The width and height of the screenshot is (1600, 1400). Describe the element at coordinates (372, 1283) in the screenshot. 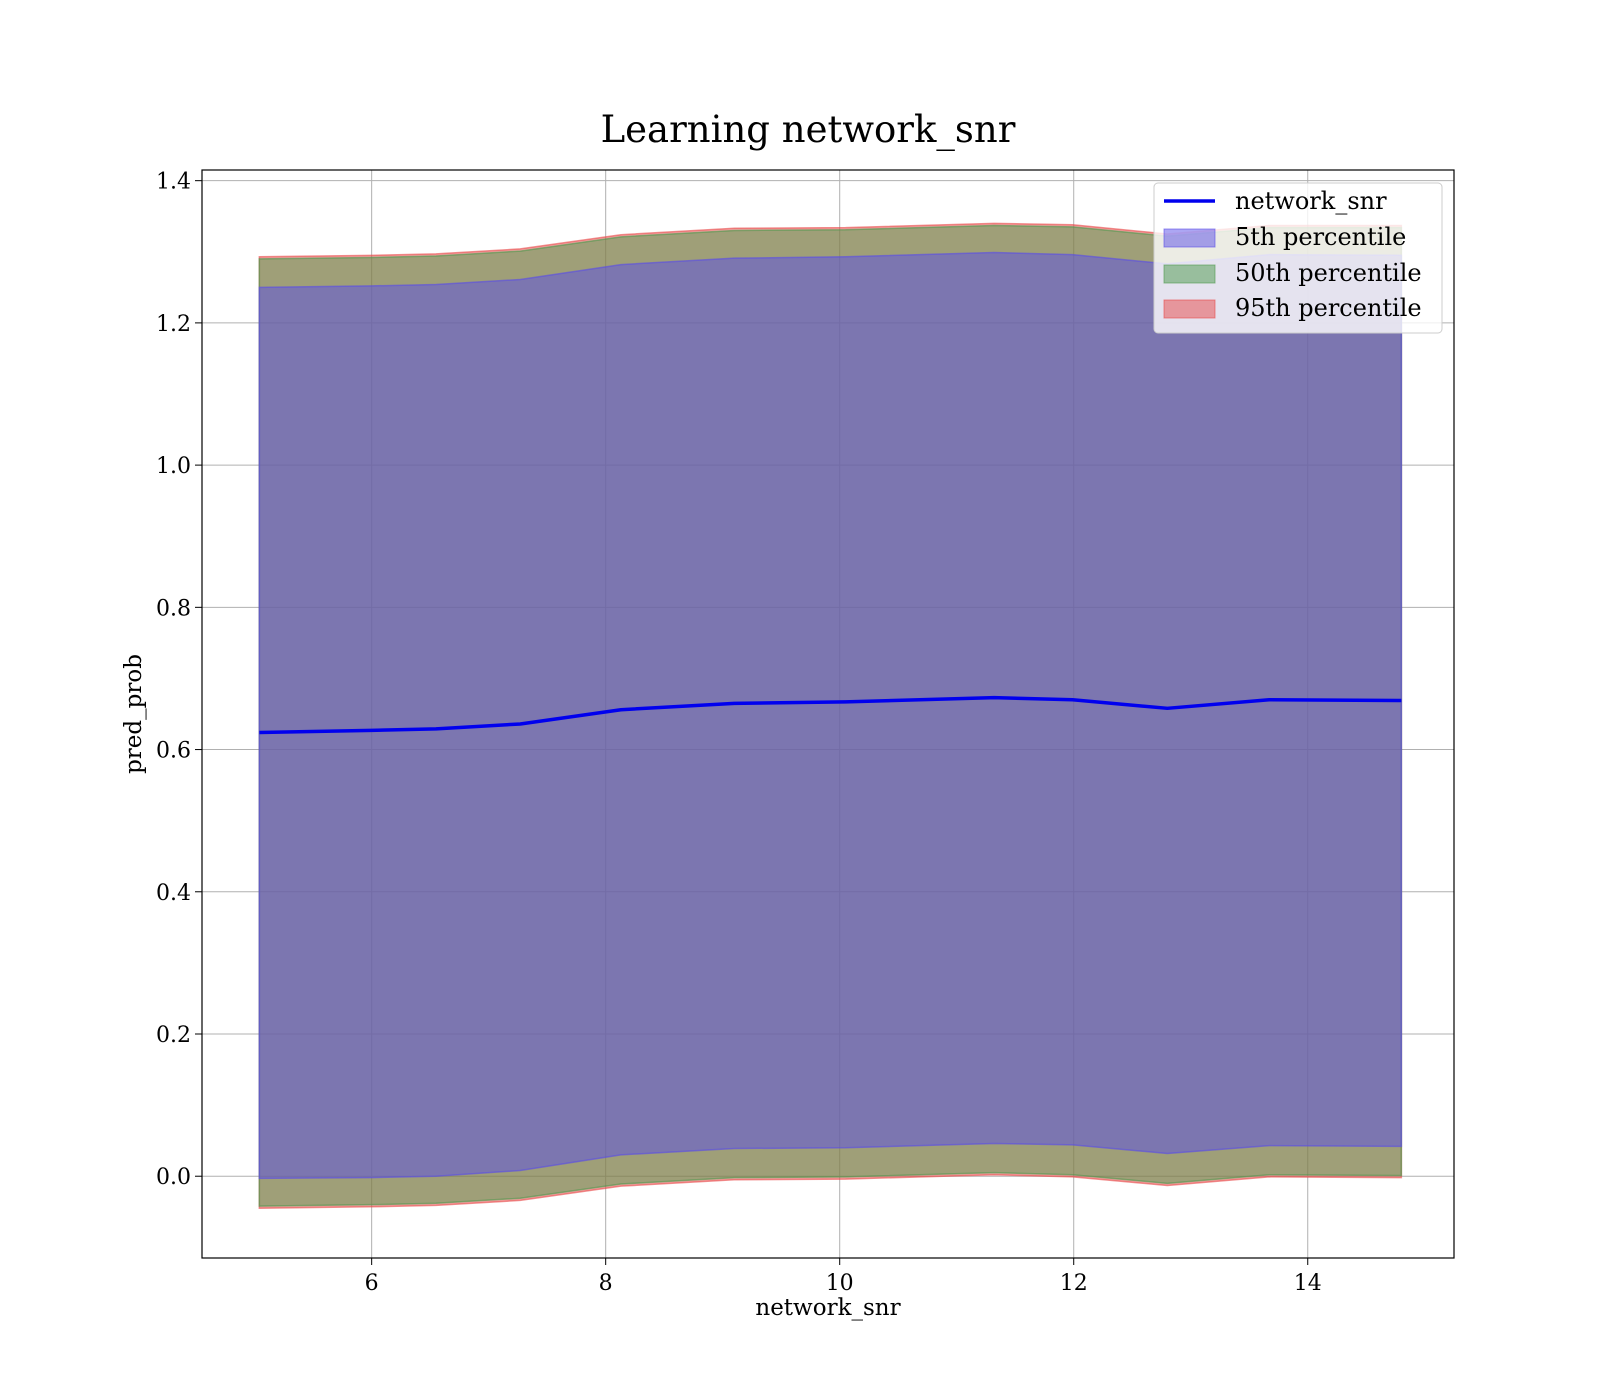

I see `x-tick-label: 6` at that location.